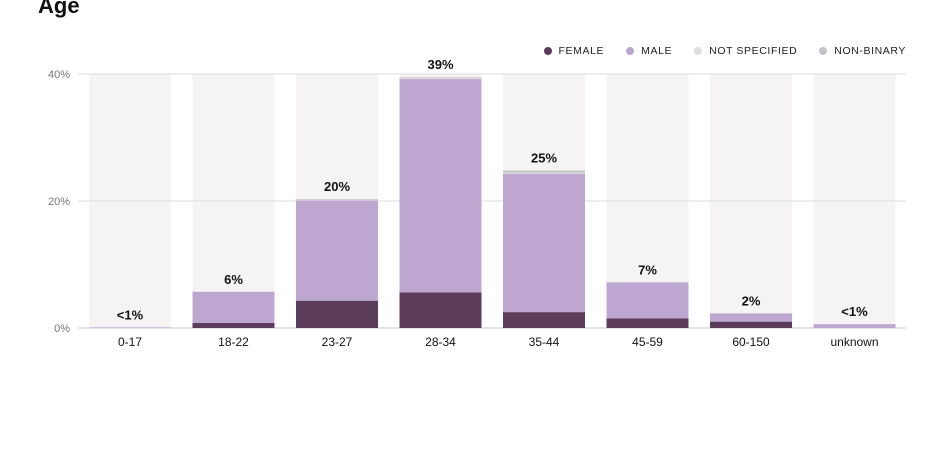 Image resolution: width=948 pixels, height=450 pixels. What do you see at coordinates (62, 329) in the screenshot?
I see `y-tick-label: 0%` at bounding box center [62, 329].